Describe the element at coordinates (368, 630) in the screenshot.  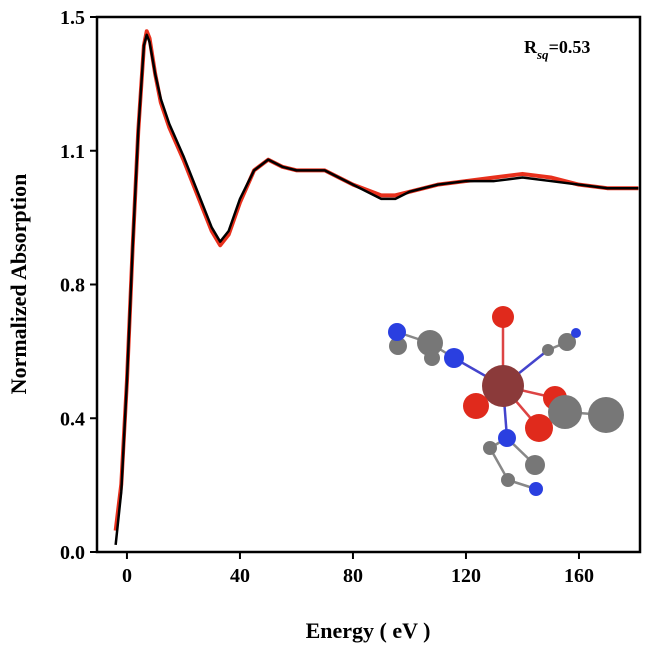
I see `x-axis-label: Energy ( eV )` at that location.